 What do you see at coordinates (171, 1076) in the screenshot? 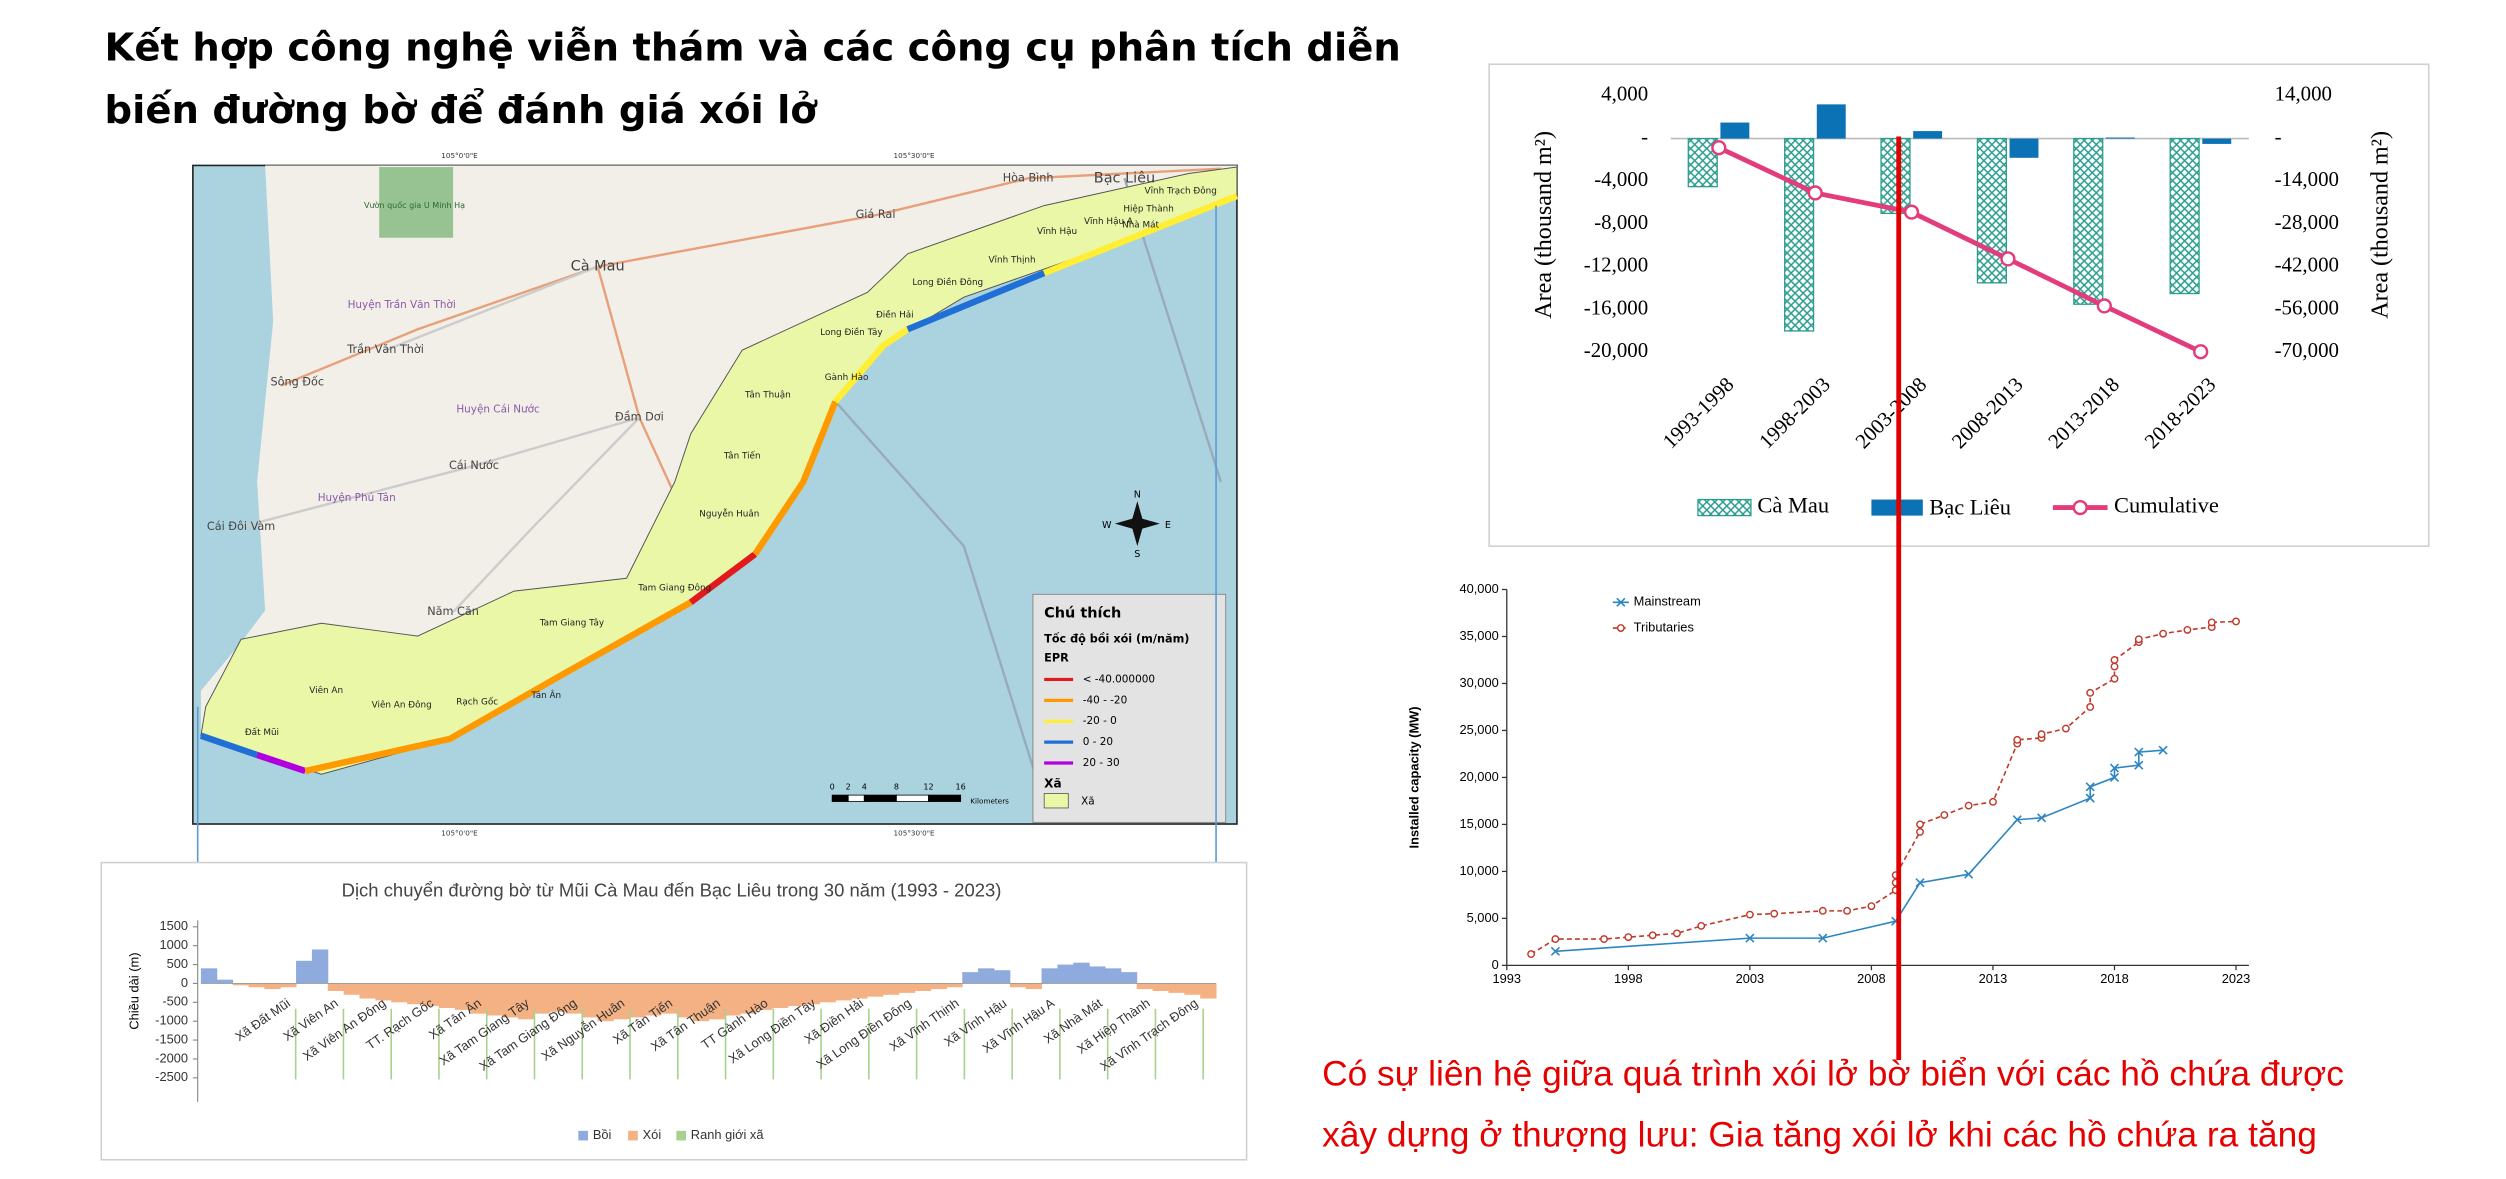
I see `y-tick-label: -2500` at bounding box center [171, 1076].